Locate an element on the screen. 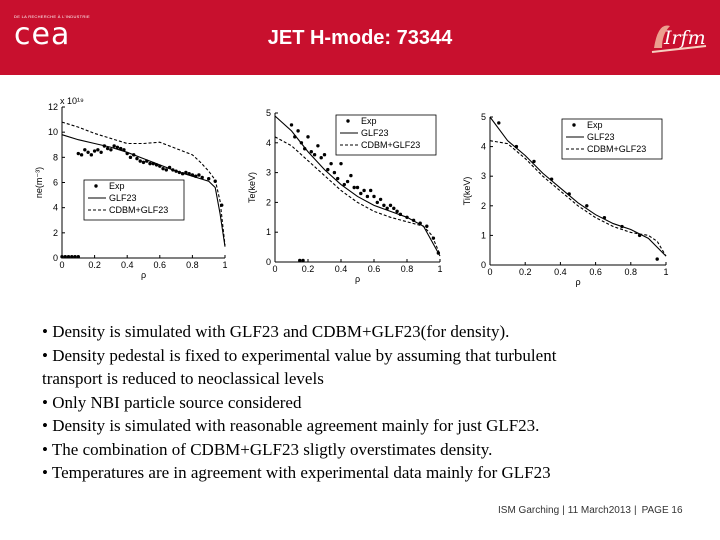  series-line-glf23 is located at coordinates (357, 186).